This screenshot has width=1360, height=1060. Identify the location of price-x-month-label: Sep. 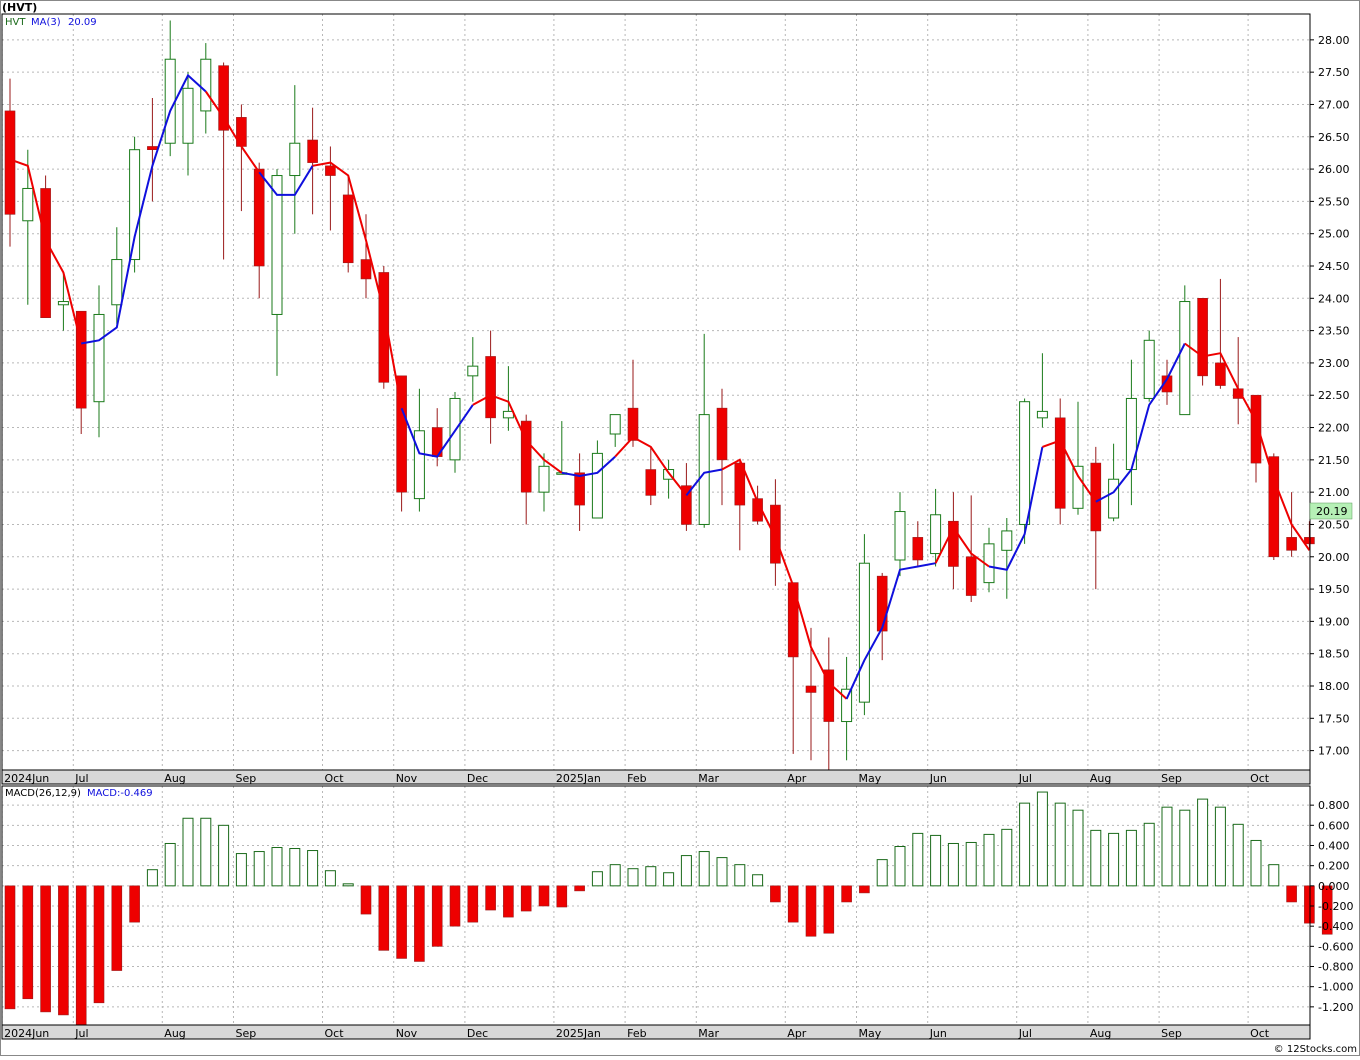
(246, 778).